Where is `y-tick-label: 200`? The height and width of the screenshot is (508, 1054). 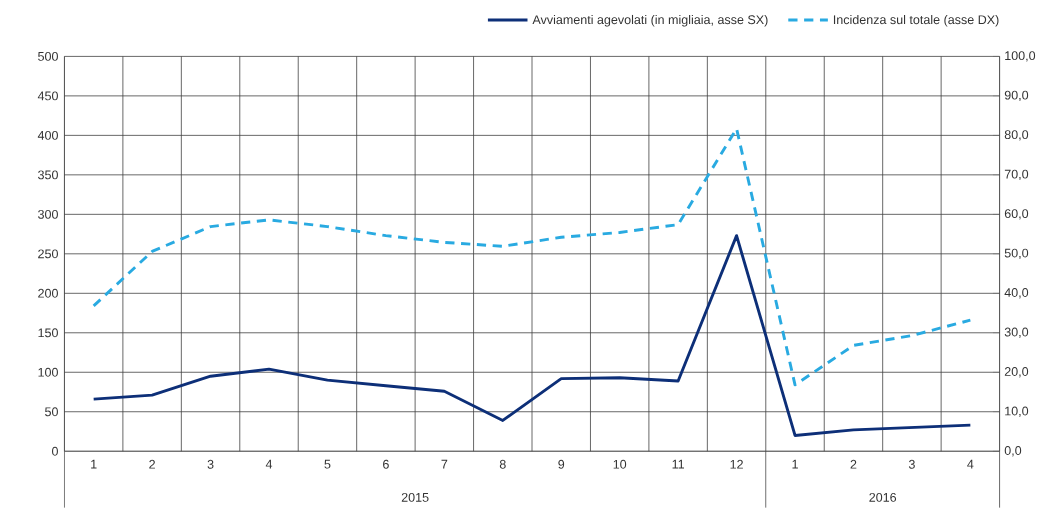
y-tick-label: 200 is located at coordinates (48, 293).